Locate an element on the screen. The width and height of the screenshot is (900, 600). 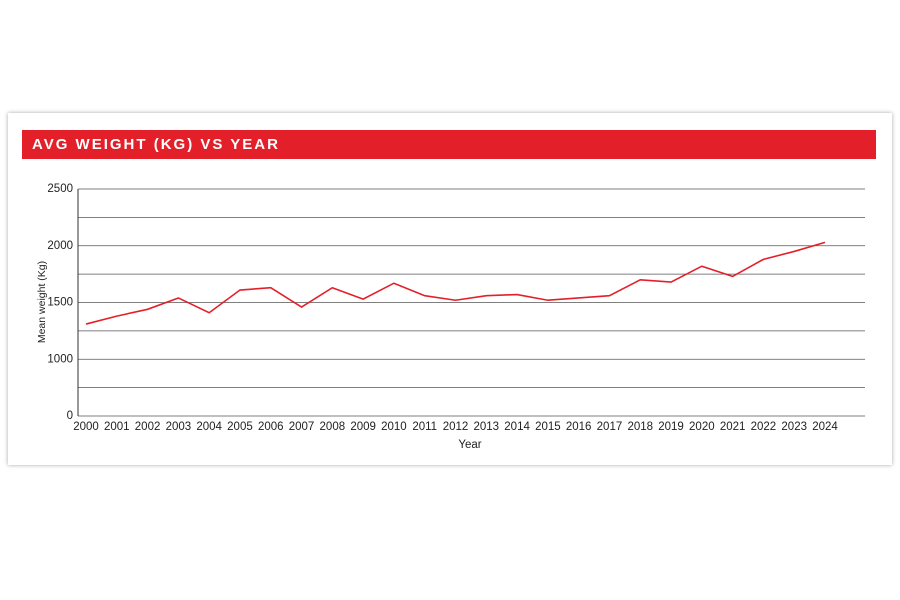
x-tick-label: 2017 is located at coordinates (610, 427).